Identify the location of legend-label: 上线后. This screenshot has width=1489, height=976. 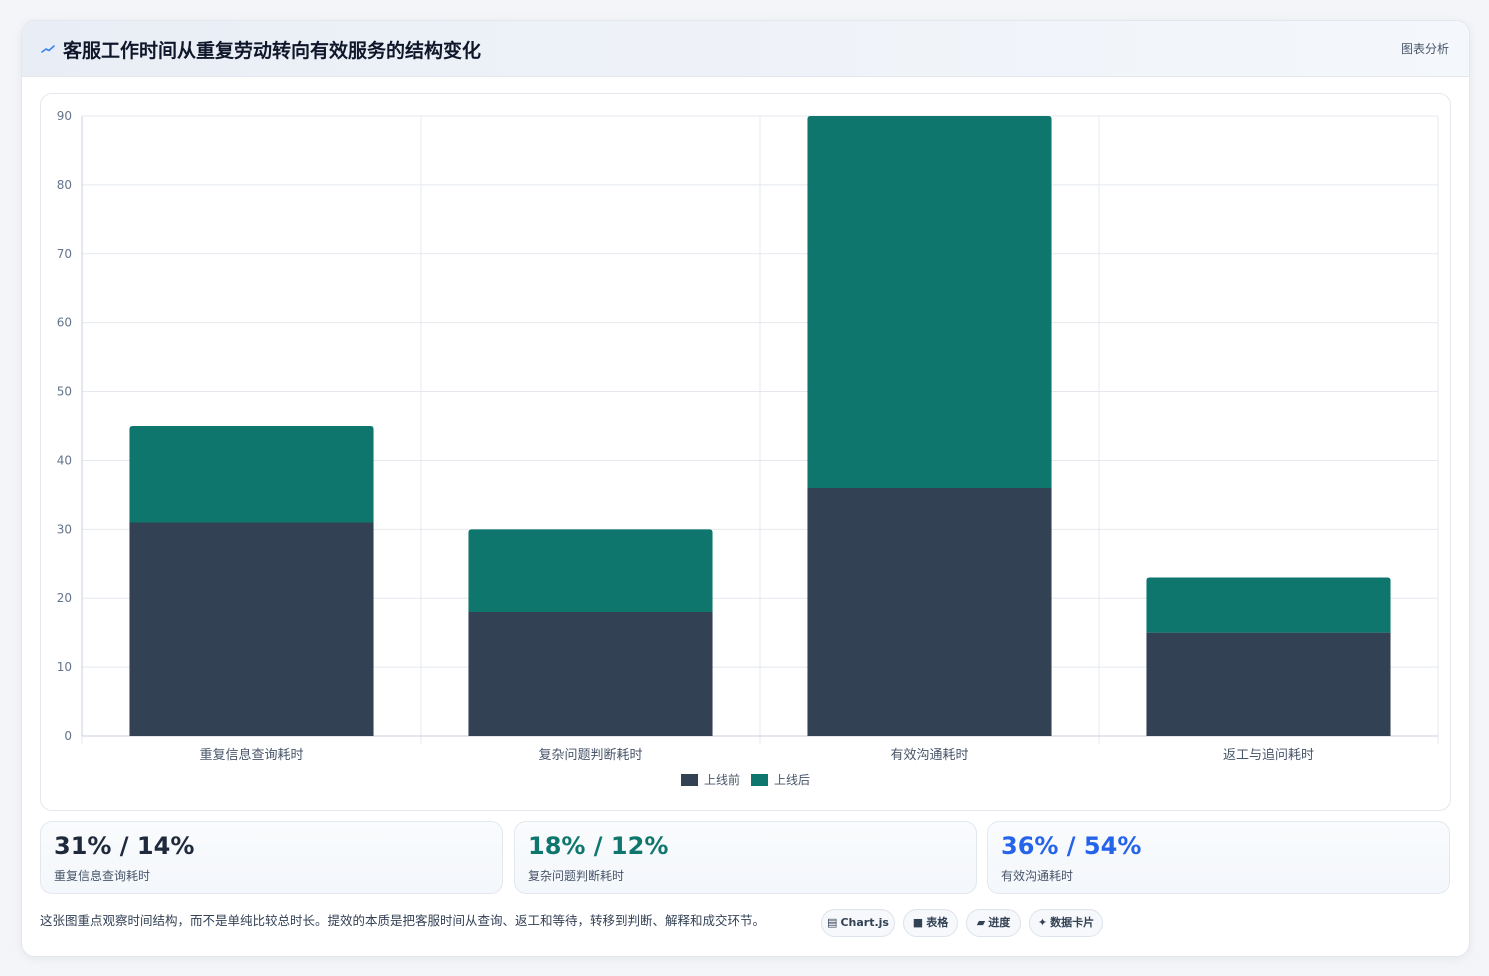
(792, 780).